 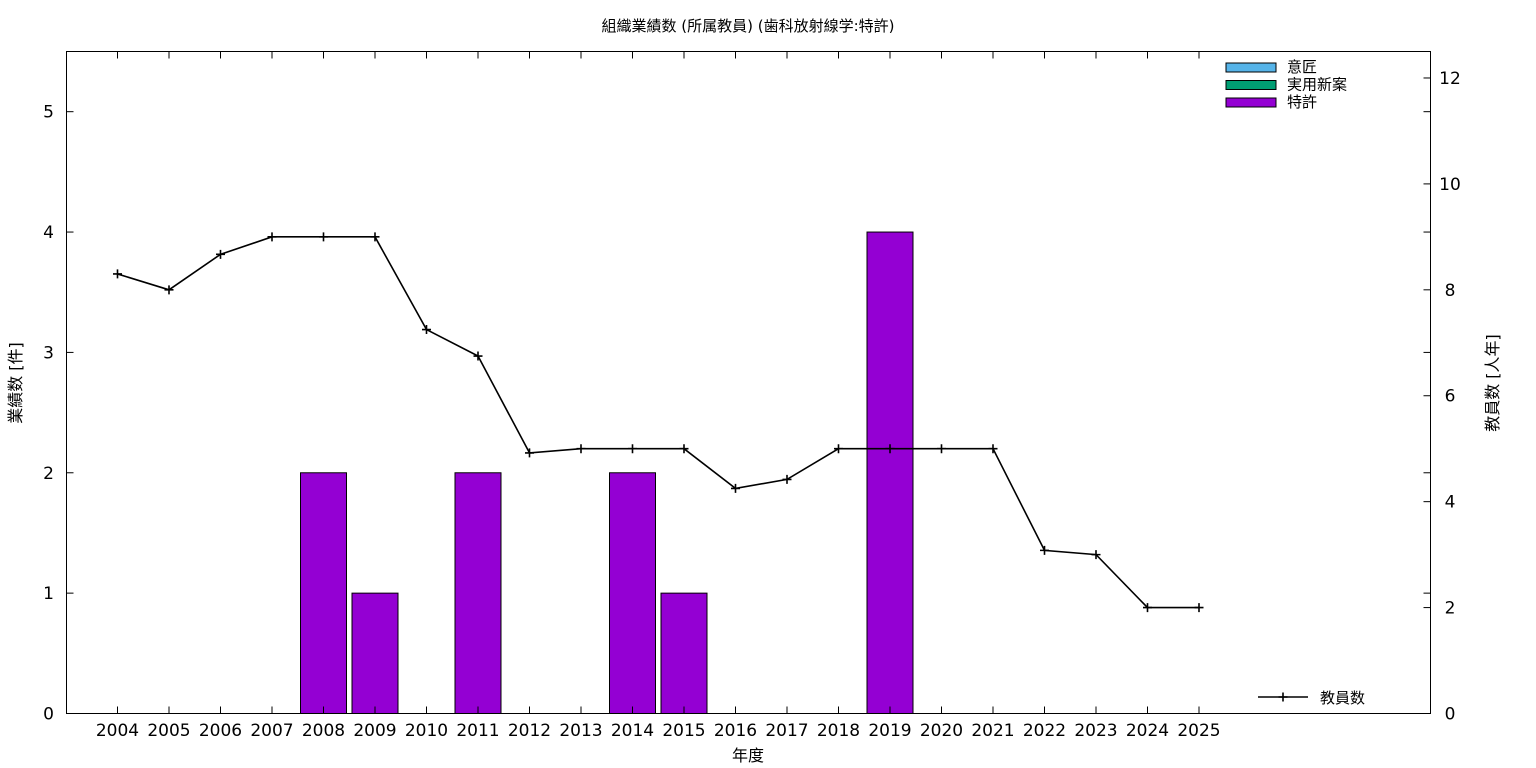 What do you see at coordinates (48, 594) in the screenshot?
I see `y-tick-label: 1` at bounding box center [48, 594].